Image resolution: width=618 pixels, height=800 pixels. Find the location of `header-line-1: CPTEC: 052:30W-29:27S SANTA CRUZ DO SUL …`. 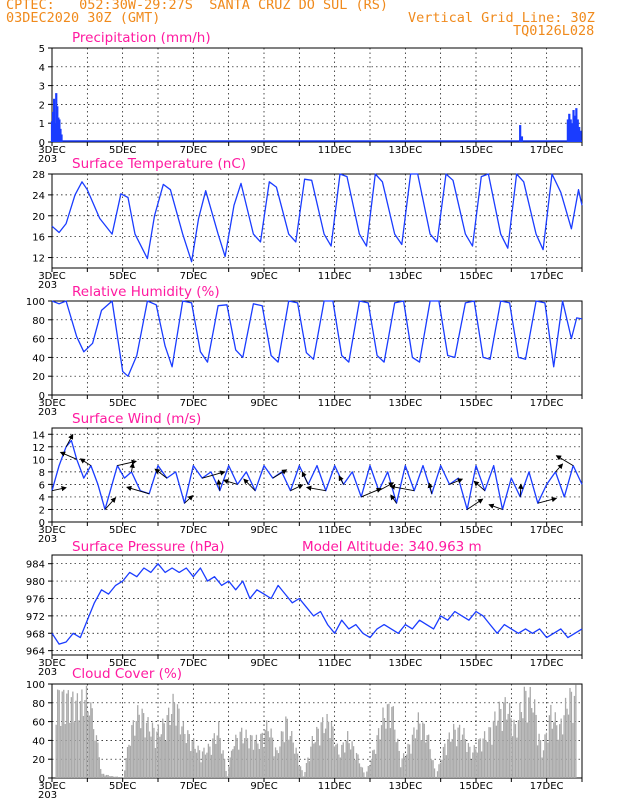

header-line-1: CPTEC: 052:30W-29:27S SANTA CRUZ DO SUL … is located at coordinates (197, 6).